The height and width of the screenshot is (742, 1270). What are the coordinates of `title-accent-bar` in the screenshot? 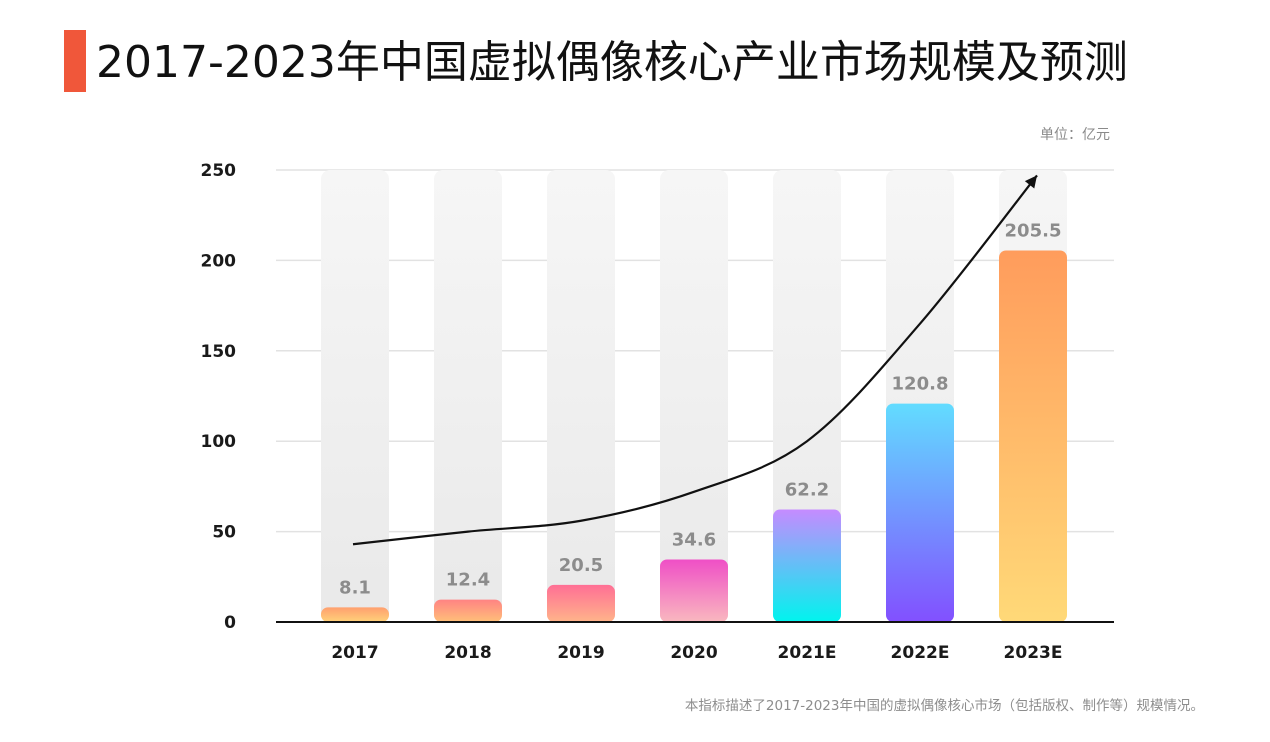 It's located at (75, 61).